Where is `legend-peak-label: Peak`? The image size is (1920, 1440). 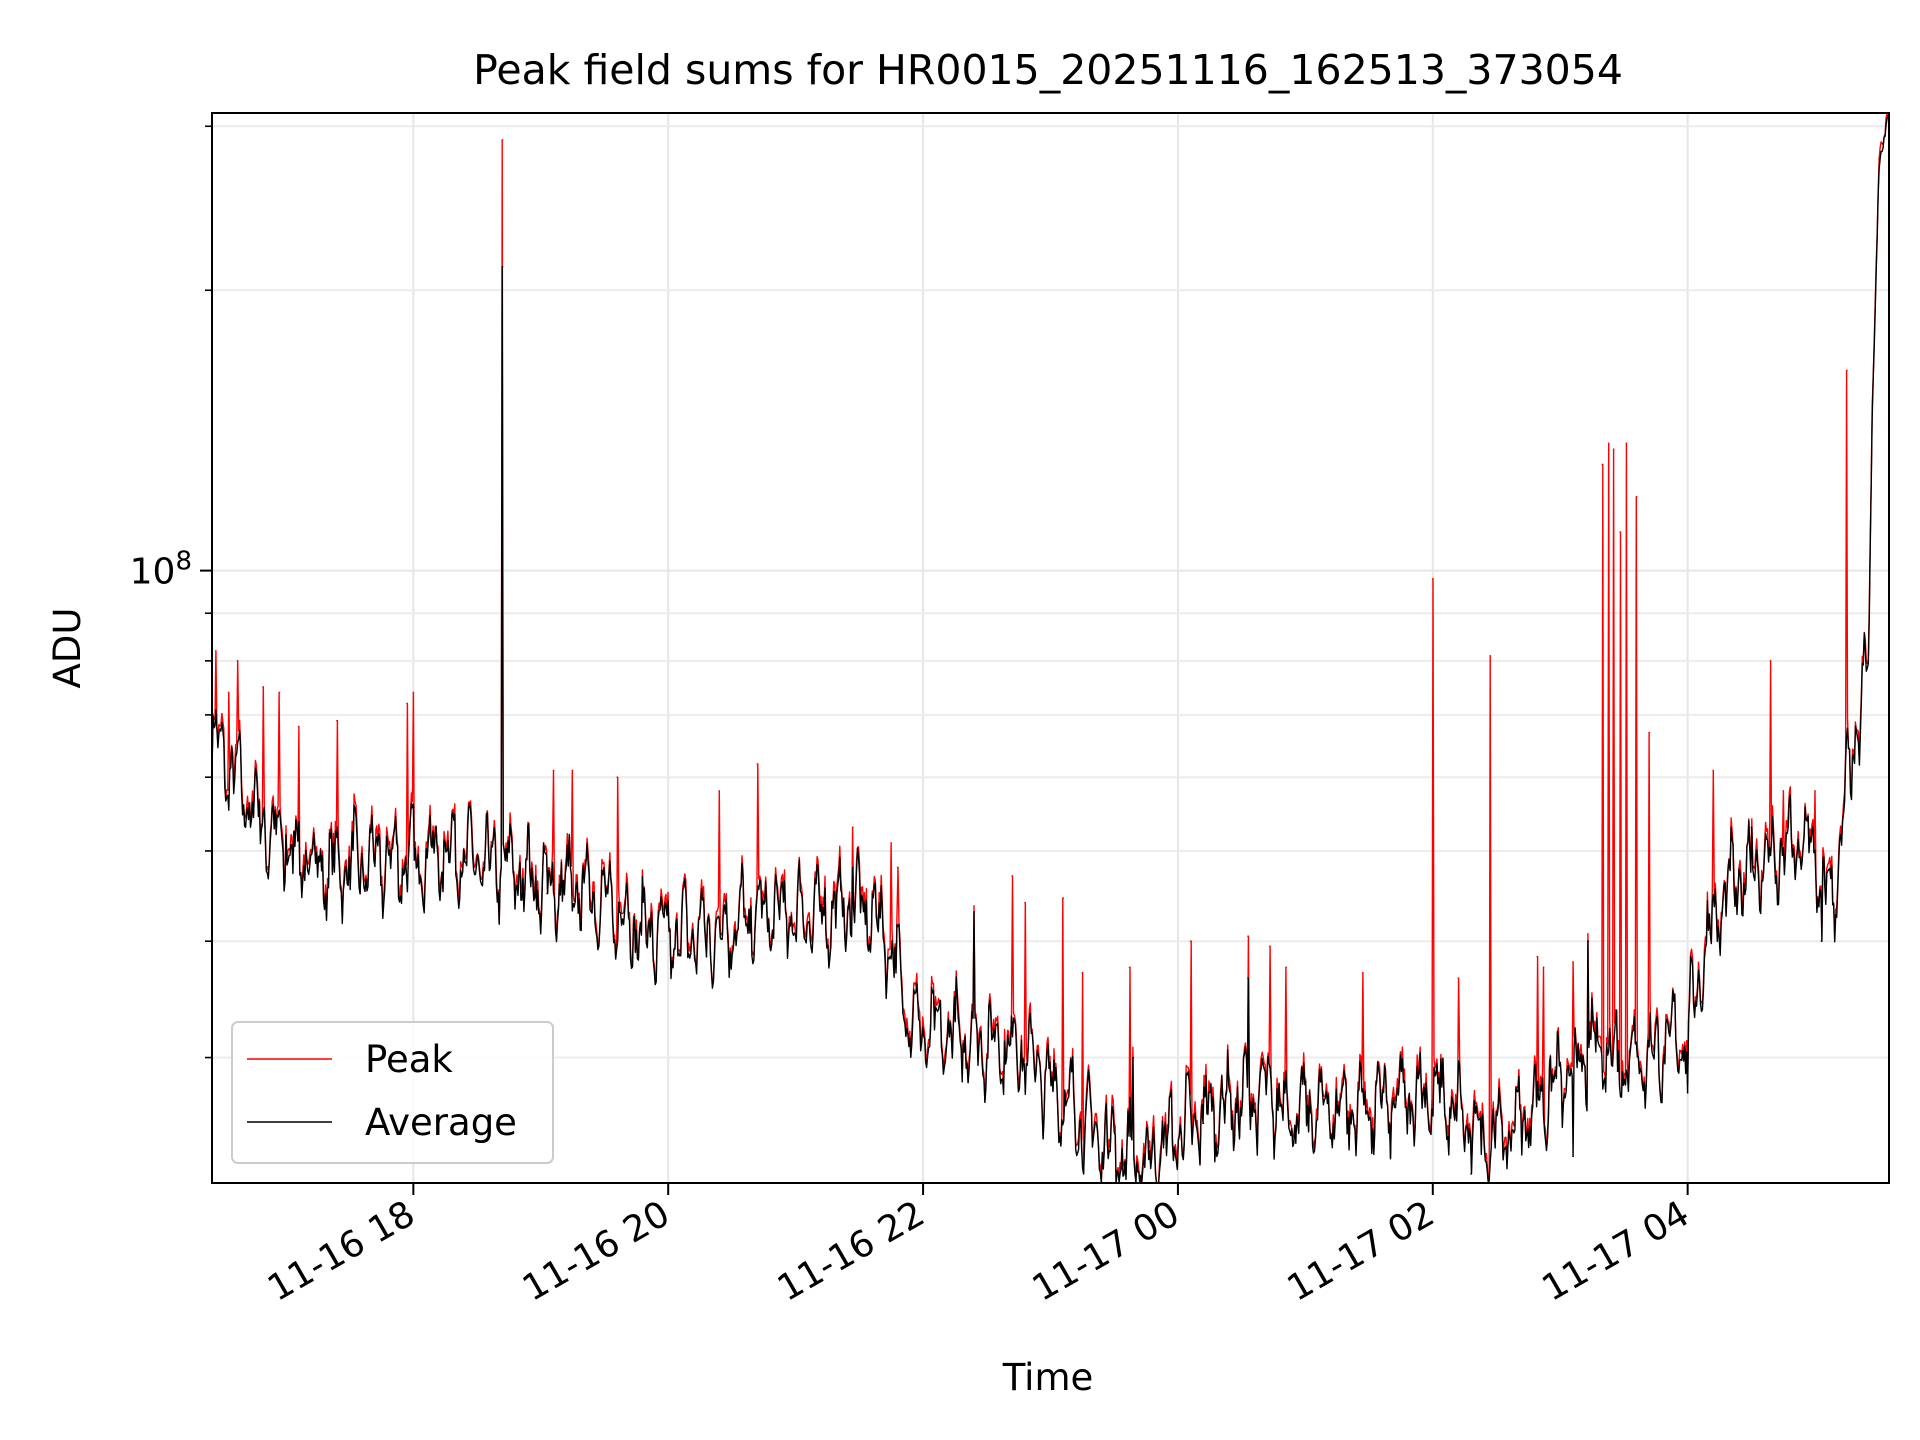 legend-peak-label: Peak is located at coordinates (409, 1059).